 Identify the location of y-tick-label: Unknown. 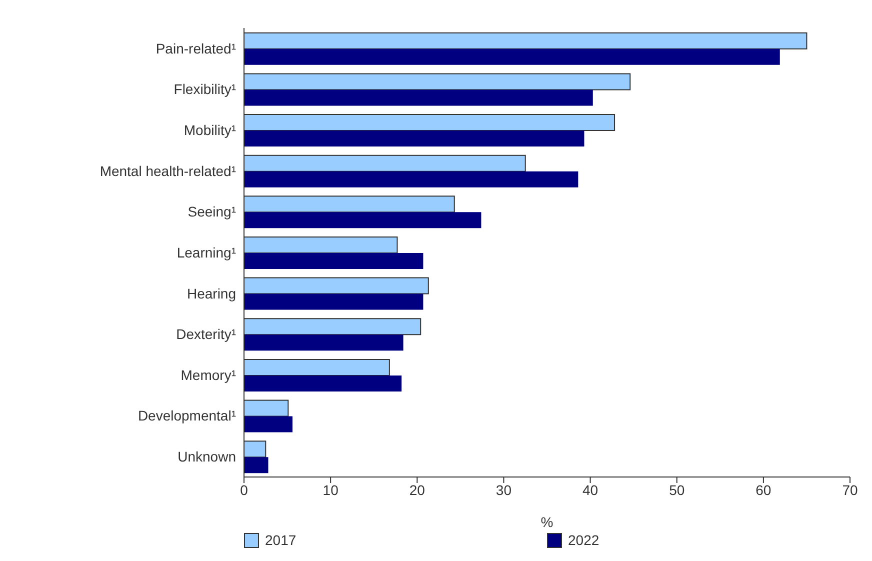
(207, 456).